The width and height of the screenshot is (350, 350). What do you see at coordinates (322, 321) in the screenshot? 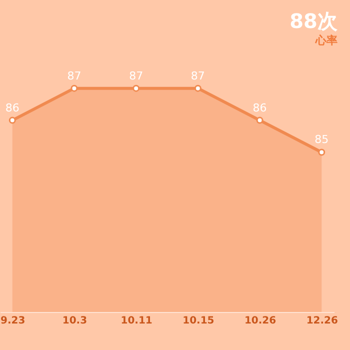
I see `x-tick-label: 12.26` at bounding box center [322, 321].